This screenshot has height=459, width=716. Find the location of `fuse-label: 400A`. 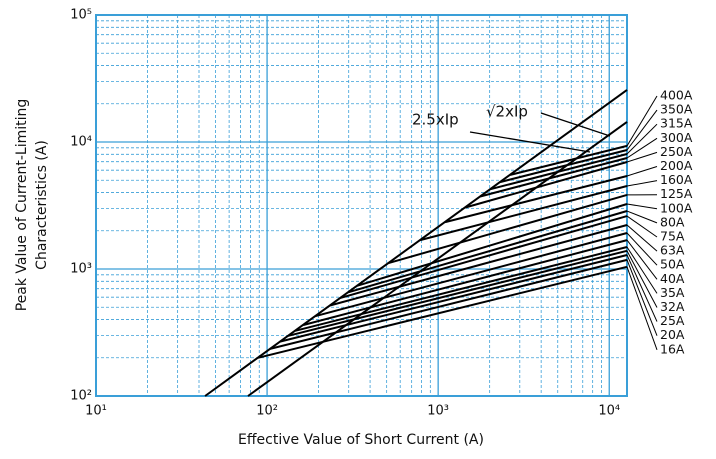

fuse-label: 400A is located at coordinates (676, 95).